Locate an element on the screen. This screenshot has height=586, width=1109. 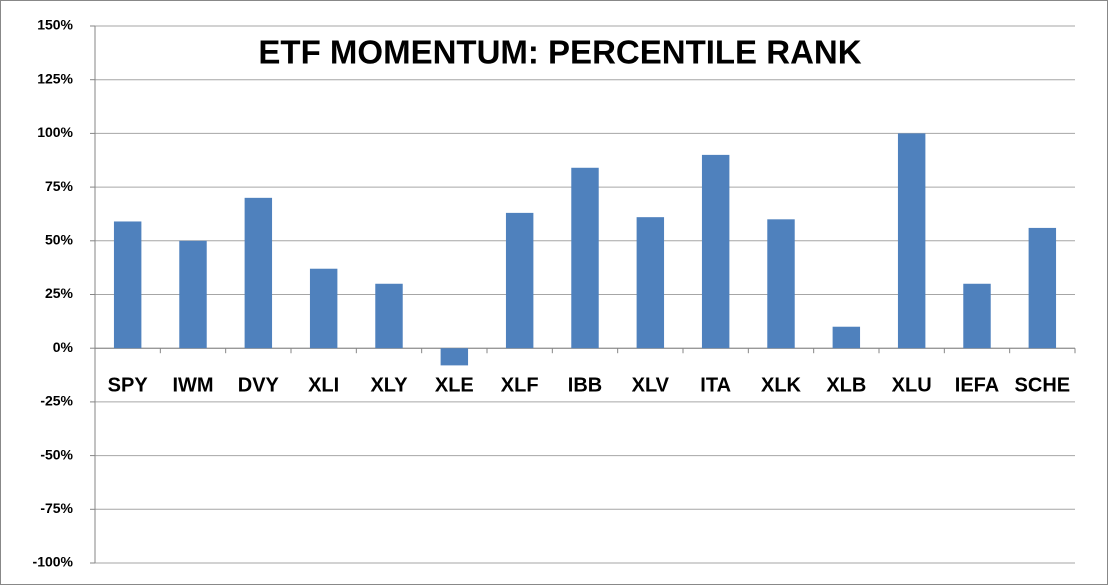
y-tick-label: 25% is located at coordinates (59, 293).